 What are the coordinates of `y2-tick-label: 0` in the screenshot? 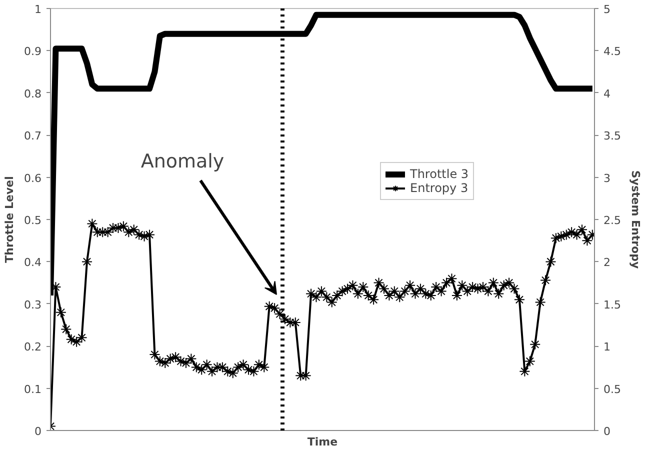 It's located at (607, 431).